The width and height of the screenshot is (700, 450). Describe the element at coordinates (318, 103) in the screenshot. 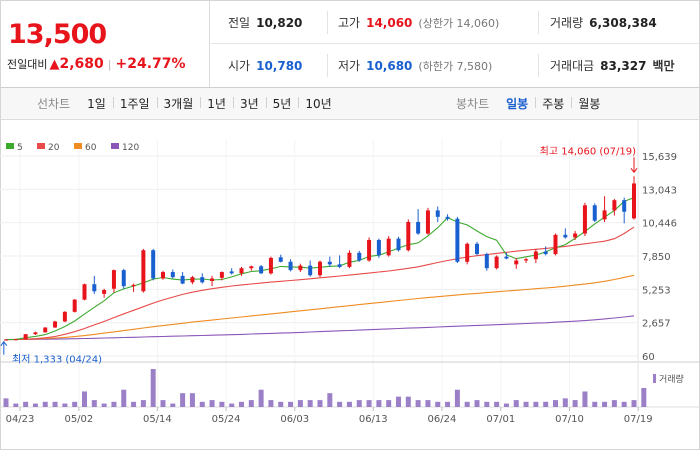

I see `tab-10-years: 10년` at that location.